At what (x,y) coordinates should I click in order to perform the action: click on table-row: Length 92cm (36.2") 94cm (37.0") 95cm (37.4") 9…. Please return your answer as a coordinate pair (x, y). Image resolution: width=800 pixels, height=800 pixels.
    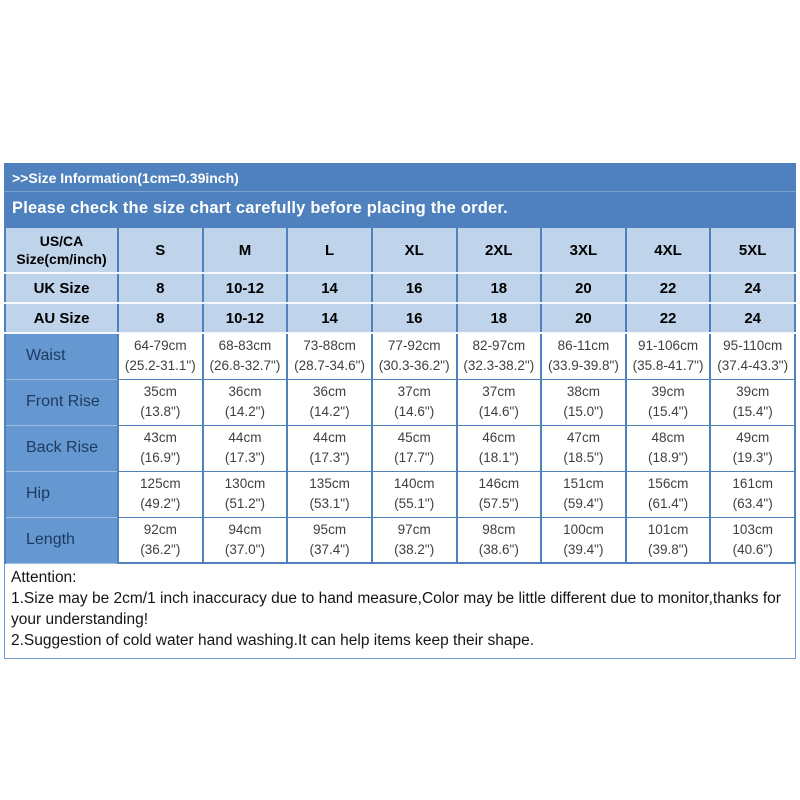
    Looking at the image, I should click on (400, 540).